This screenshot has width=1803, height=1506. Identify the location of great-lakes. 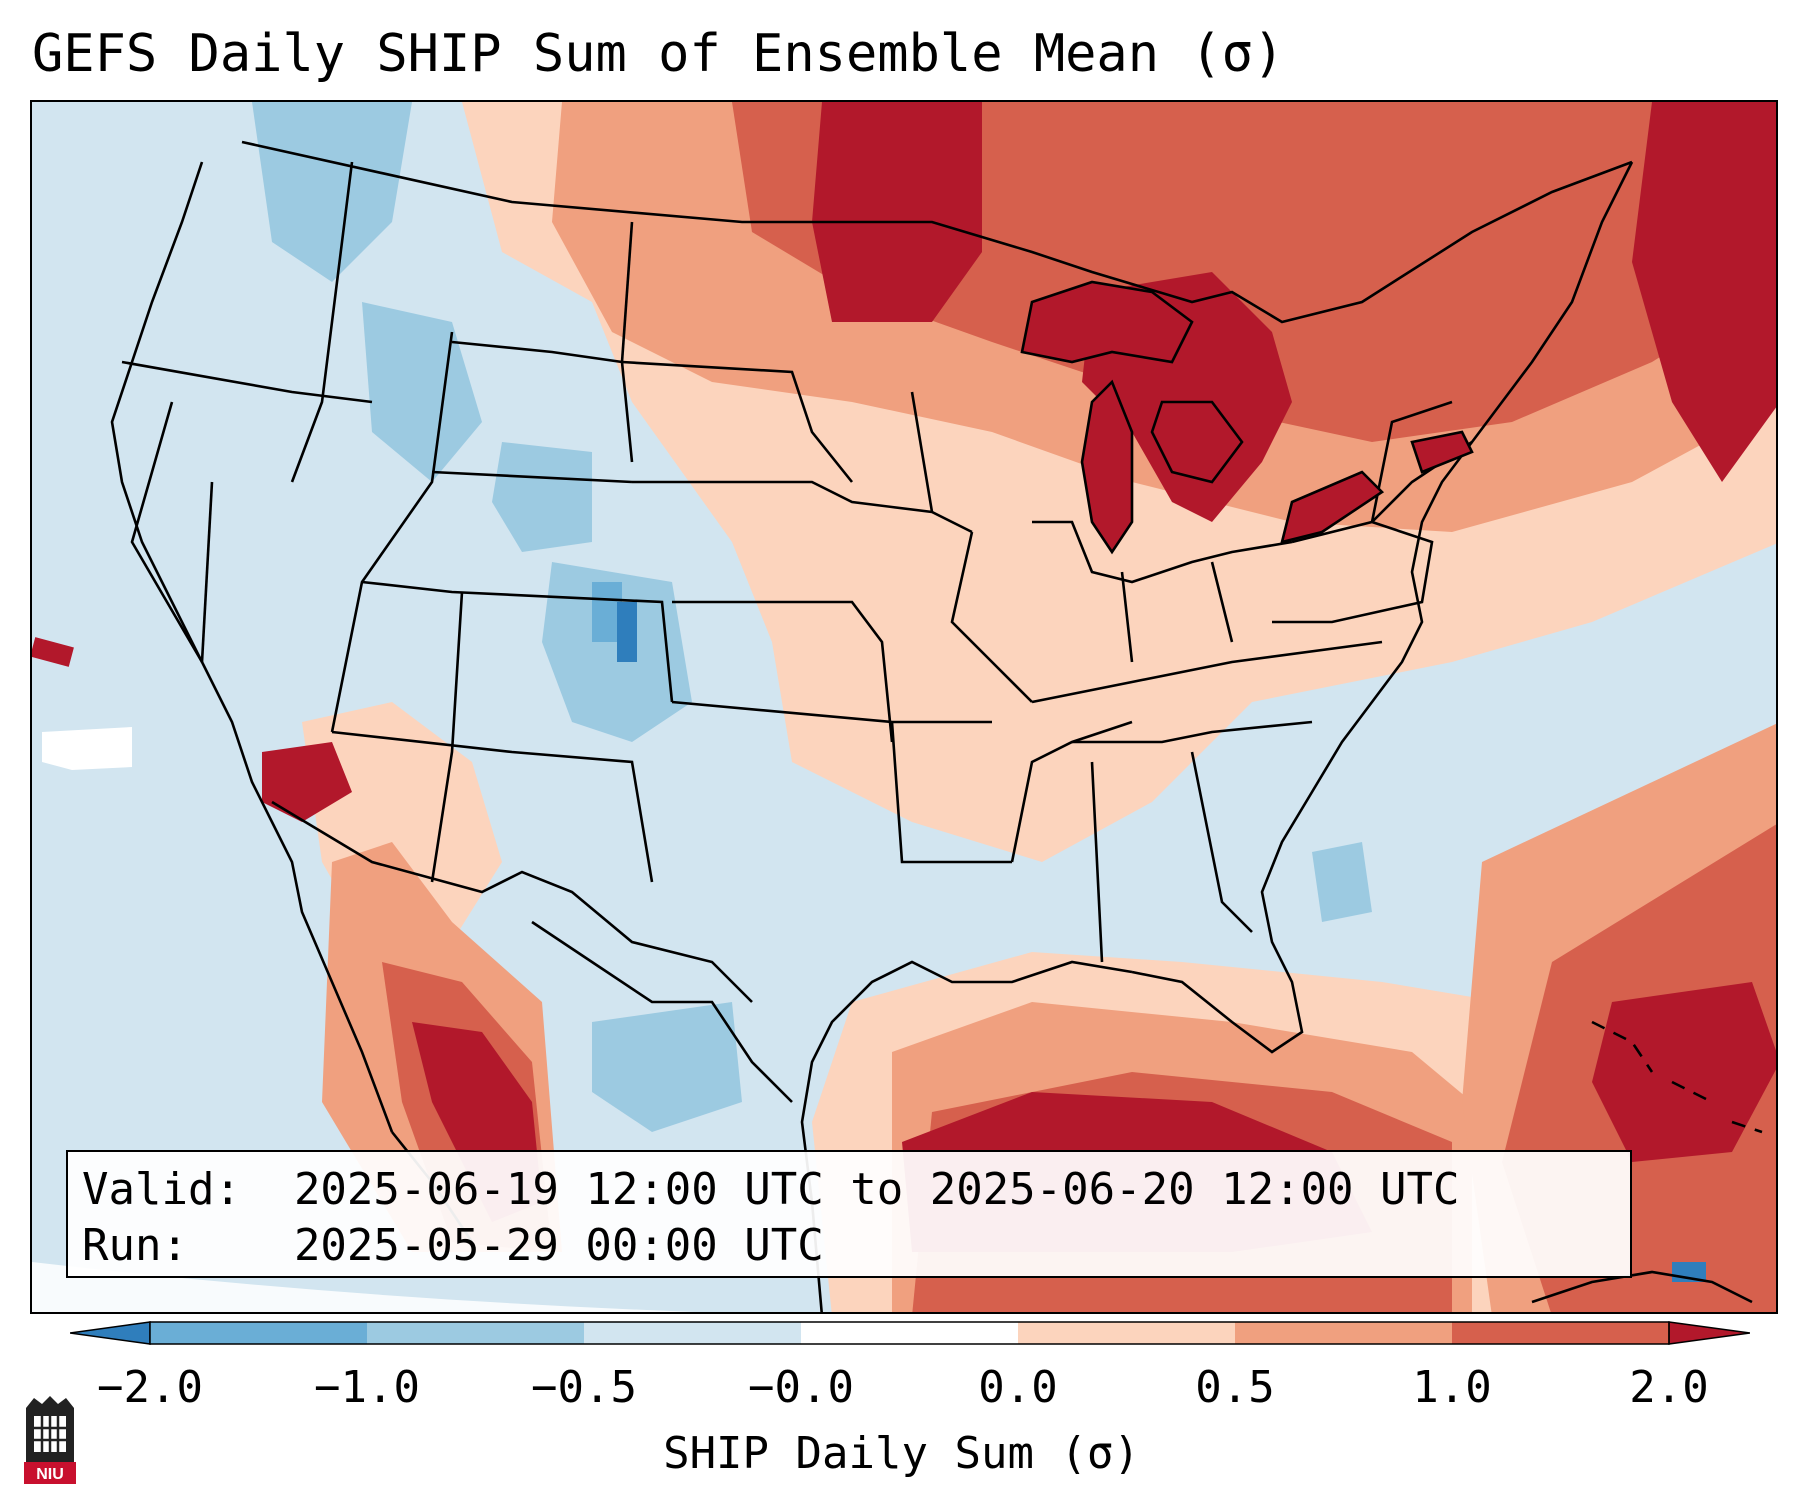
(1247, 417).